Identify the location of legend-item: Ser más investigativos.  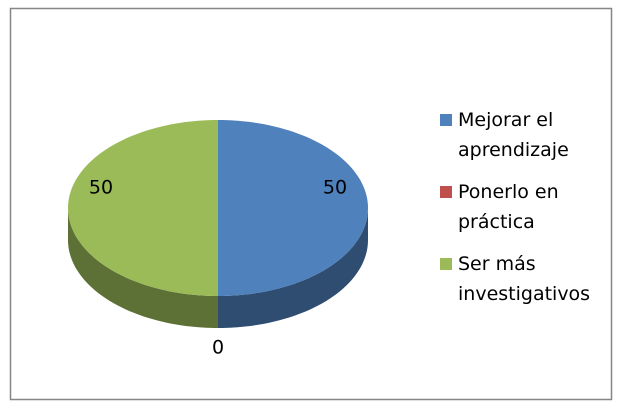
(525, 279).